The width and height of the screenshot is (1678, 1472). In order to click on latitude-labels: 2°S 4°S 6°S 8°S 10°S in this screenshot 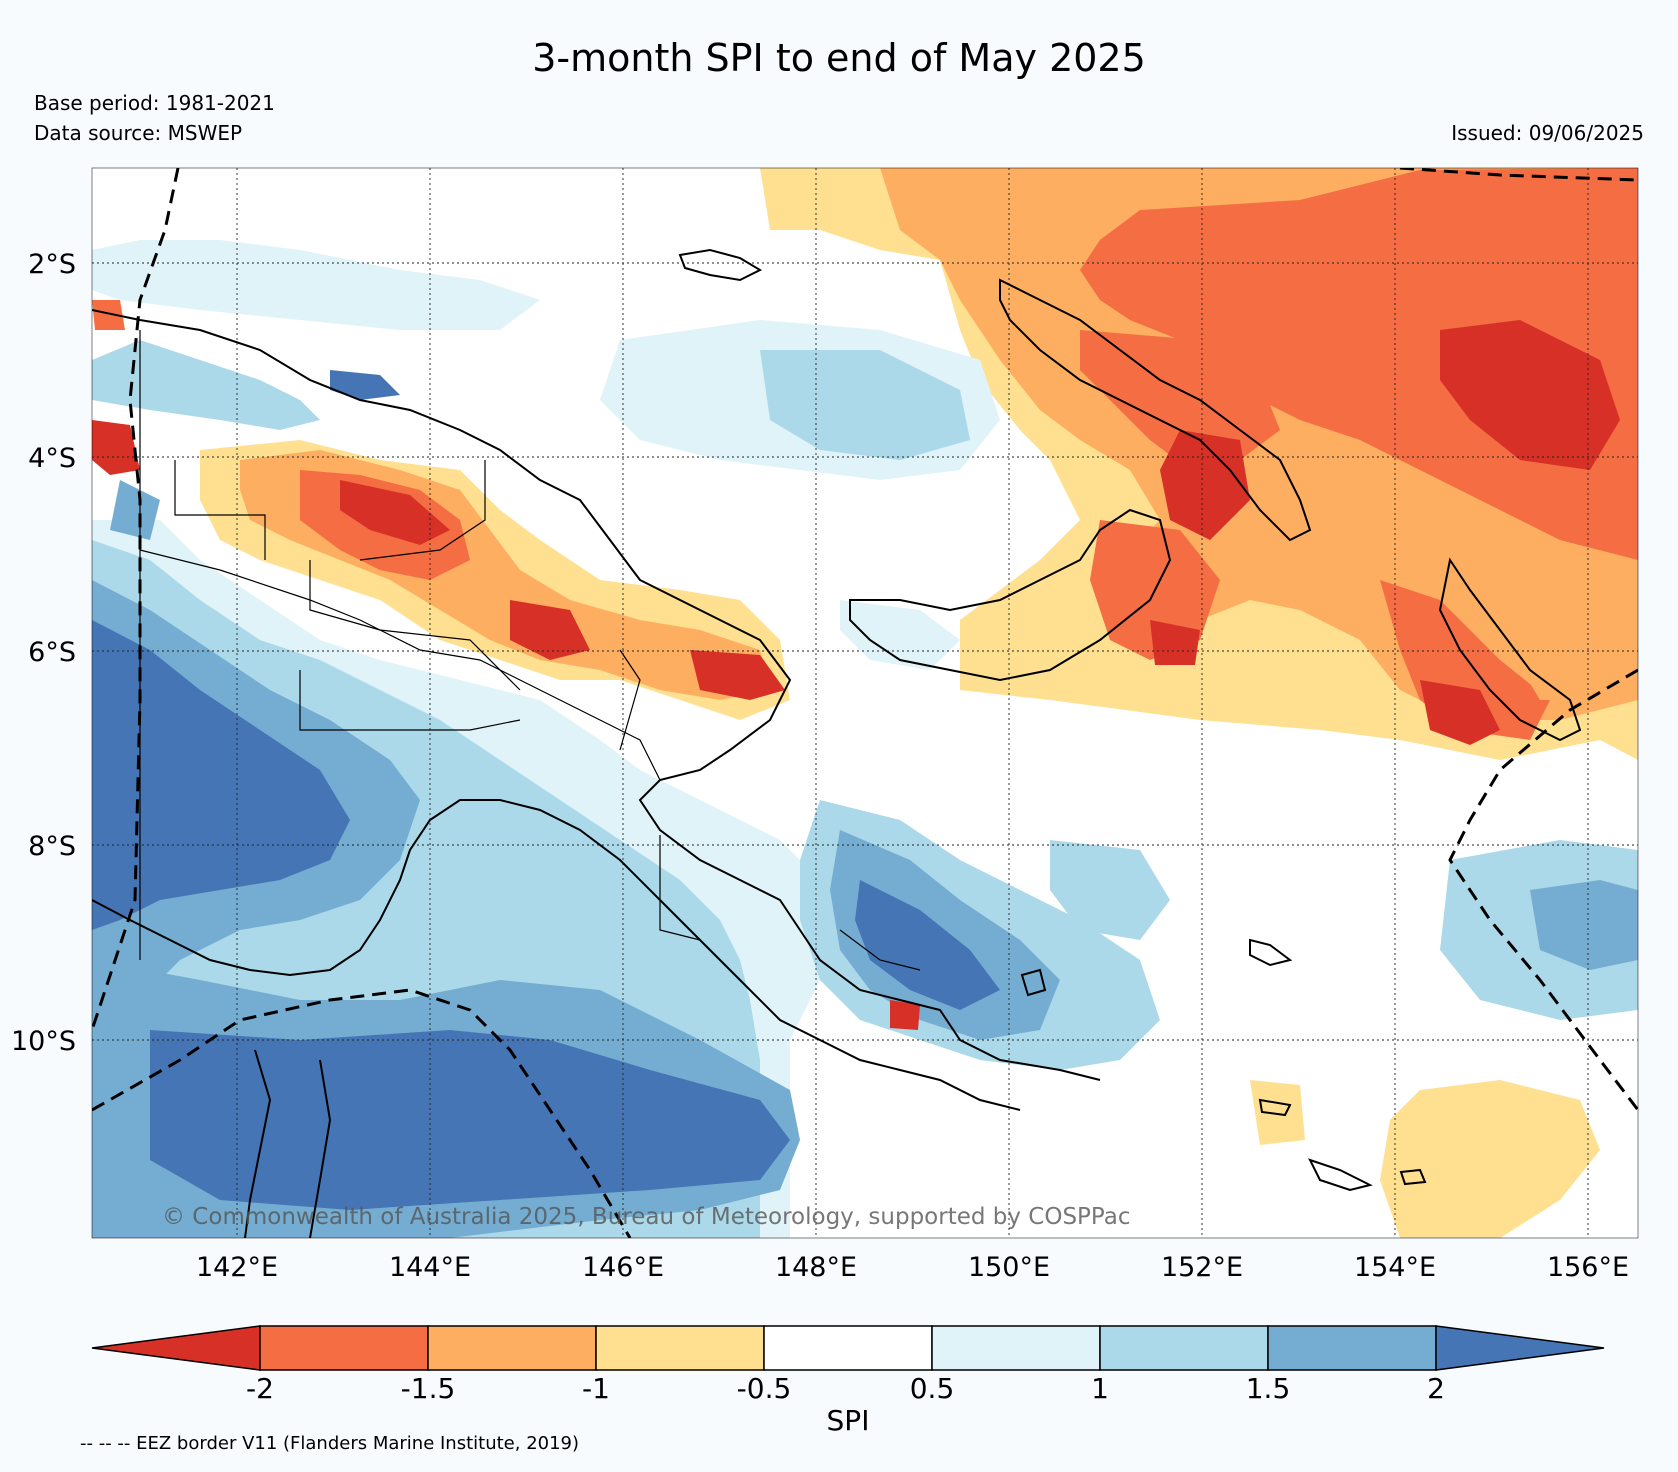, I will do `click(43, 653)`.